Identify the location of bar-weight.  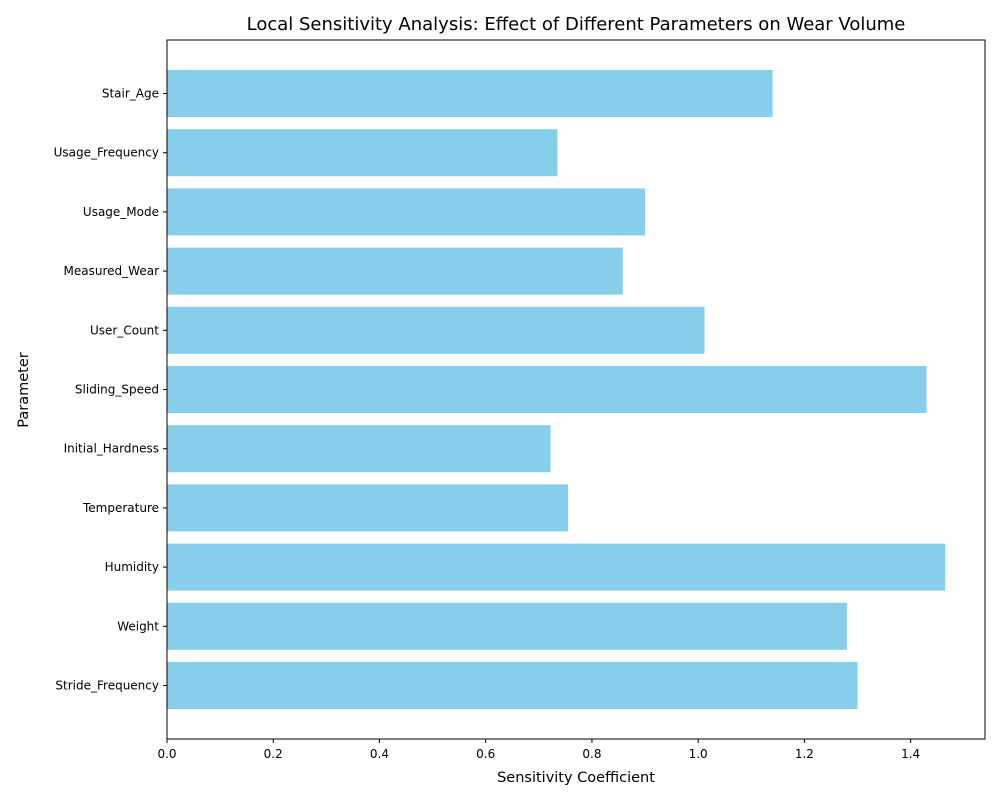
(507, 626).